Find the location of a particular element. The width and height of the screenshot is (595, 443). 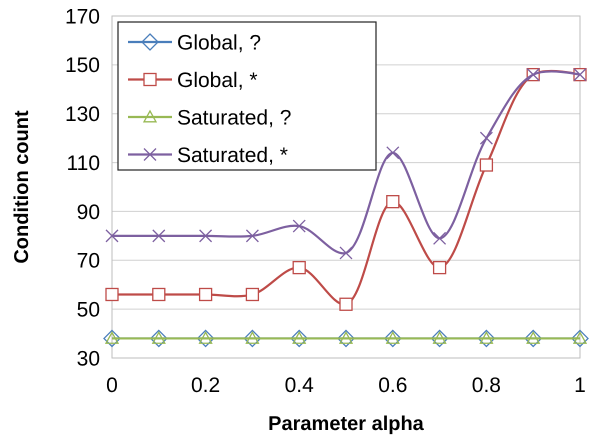

legend-label: Saturated, * is located at coordinates (232, 155).